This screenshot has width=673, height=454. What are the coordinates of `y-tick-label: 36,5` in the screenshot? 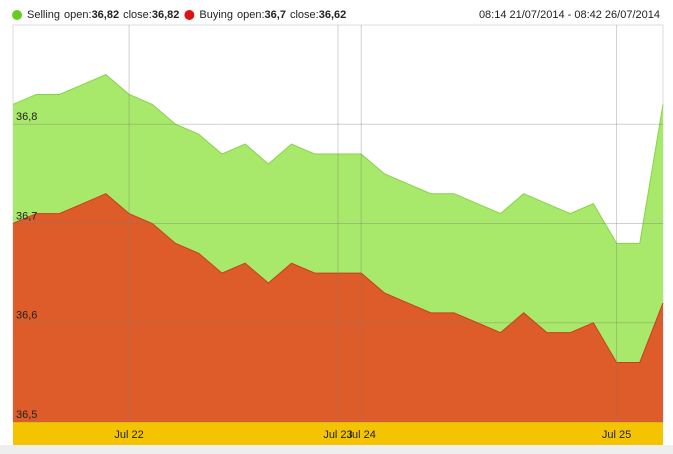 It's located at (26, 415).